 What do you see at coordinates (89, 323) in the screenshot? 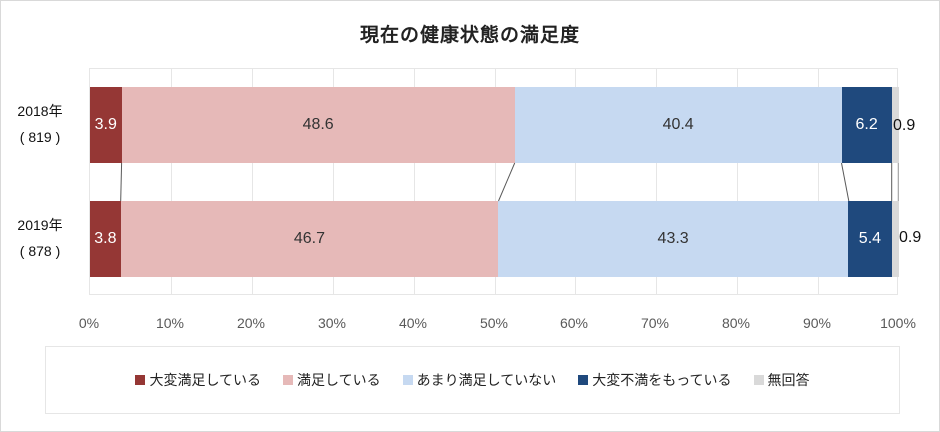
I see `x-tick: 0%` at bounding box center [89, 323].